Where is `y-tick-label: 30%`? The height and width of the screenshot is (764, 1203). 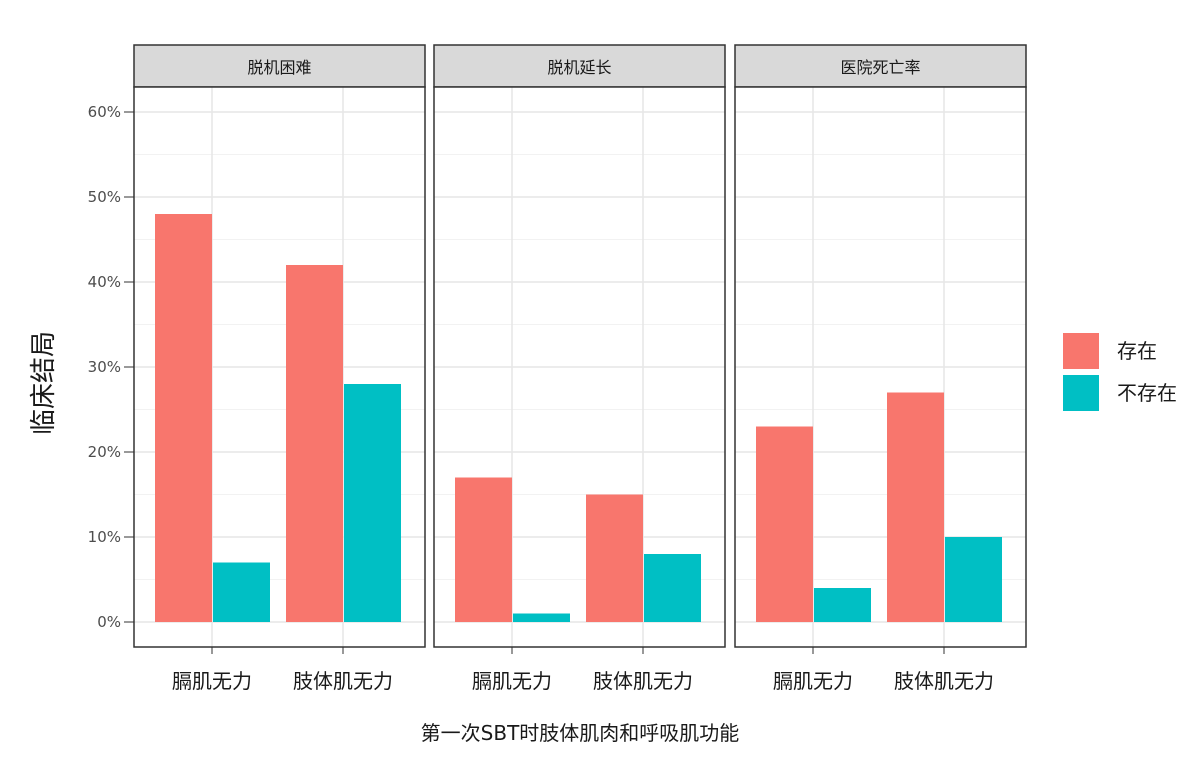
y-tick-label: 30% is located at coordinates (104, 367).